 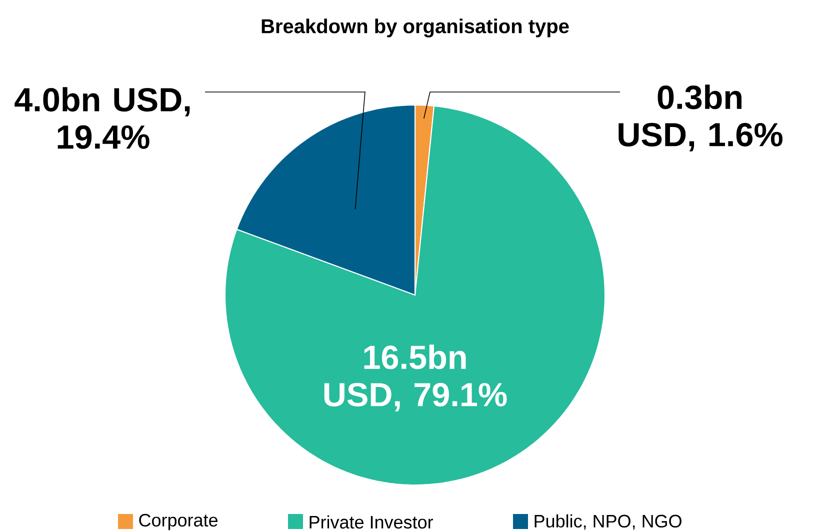 I want to click on data-label: 0.3bn USD, 1.6%, so click(x=700, y=118).